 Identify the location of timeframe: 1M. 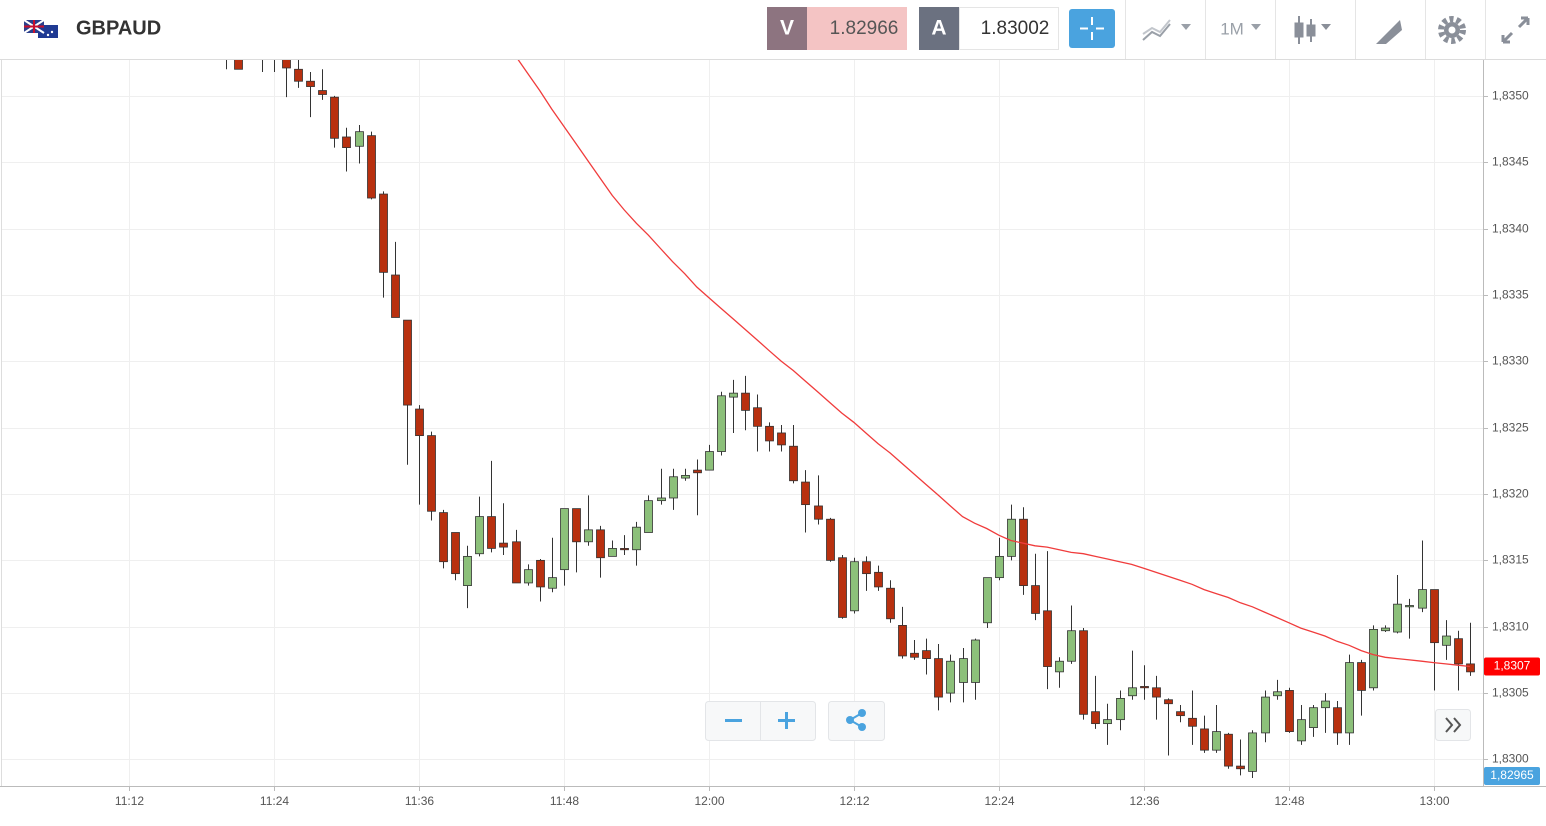
(1232, 28).